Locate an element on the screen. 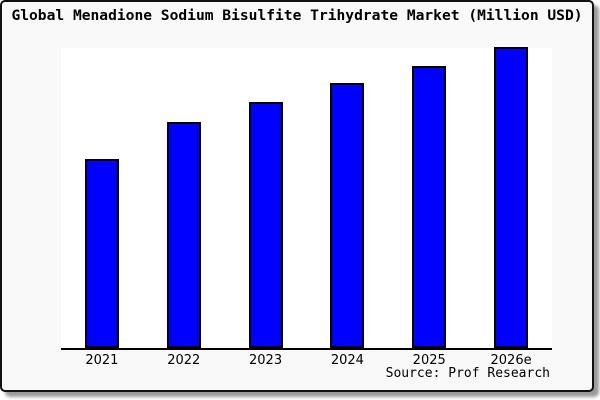 This screenshot has width=600, height=400. bar-2022 is located at coordinates (183, 235).